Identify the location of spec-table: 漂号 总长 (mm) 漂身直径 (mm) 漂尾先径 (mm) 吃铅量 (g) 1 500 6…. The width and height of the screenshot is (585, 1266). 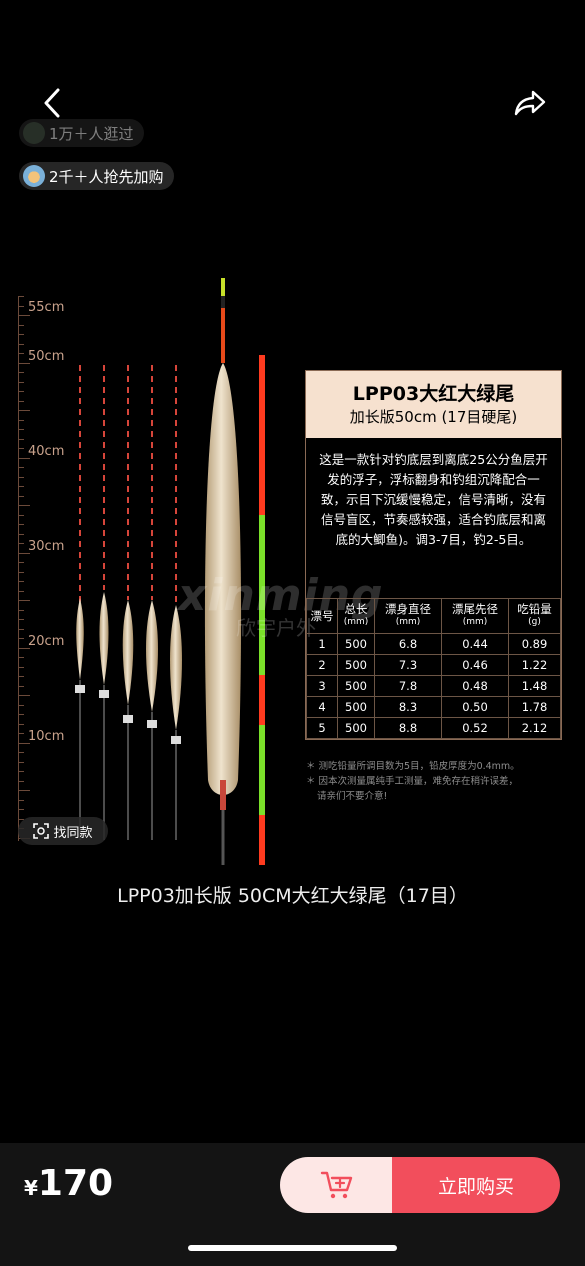
(433, 668).